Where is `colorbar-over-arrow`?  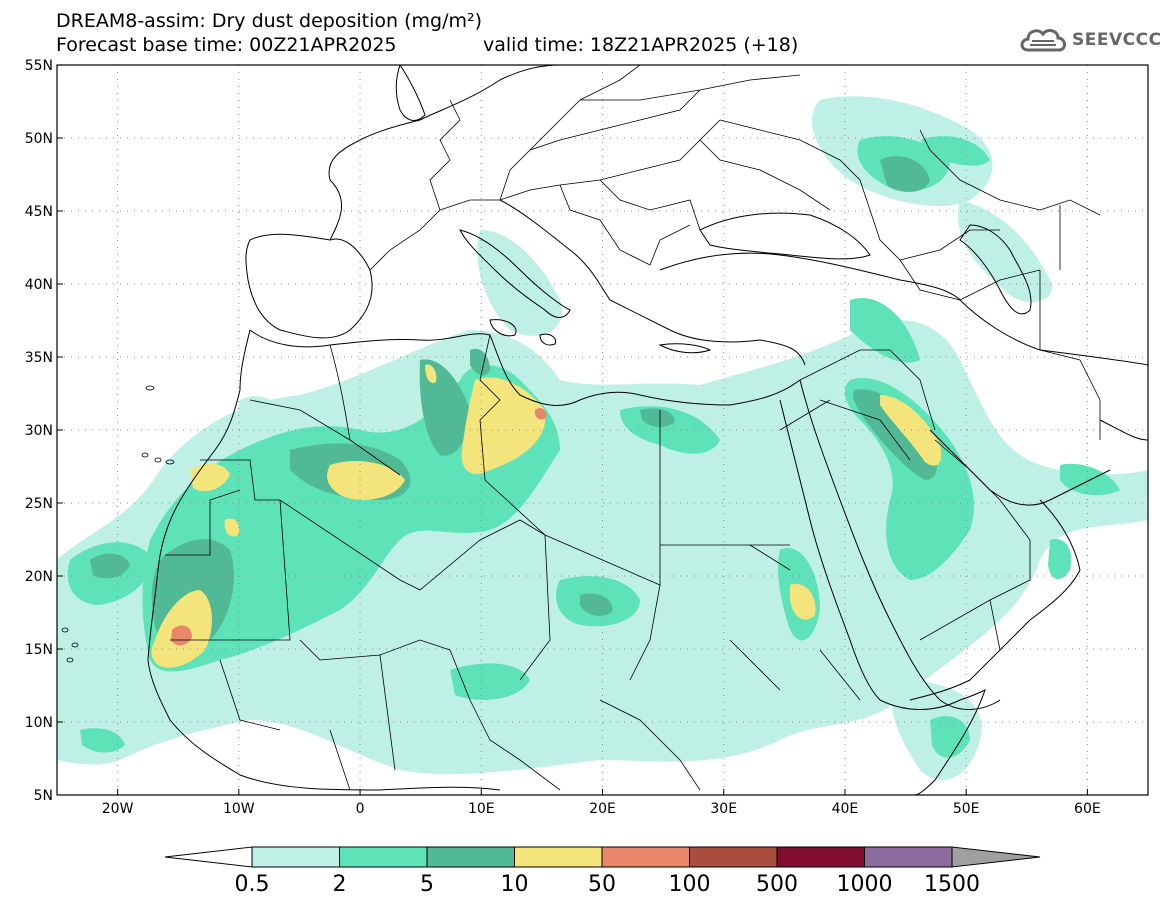
colorbar-over-arrow is located at coordinates (996, 857).